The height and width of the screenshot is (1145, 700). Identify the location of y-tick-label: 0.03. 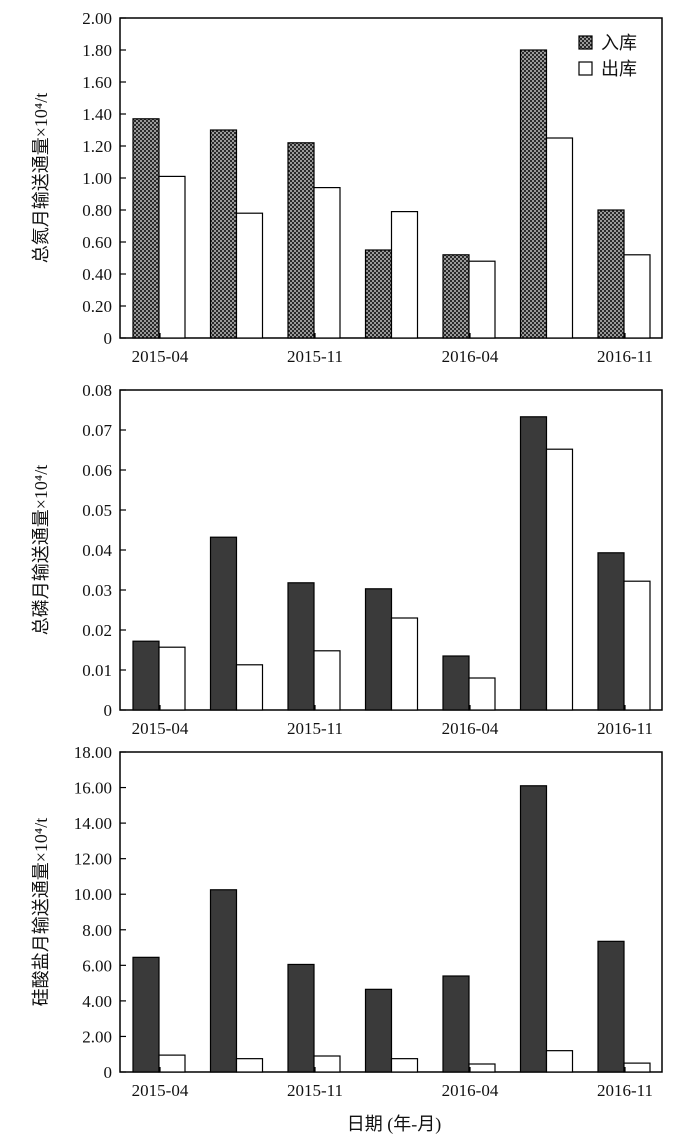
(97, 590).